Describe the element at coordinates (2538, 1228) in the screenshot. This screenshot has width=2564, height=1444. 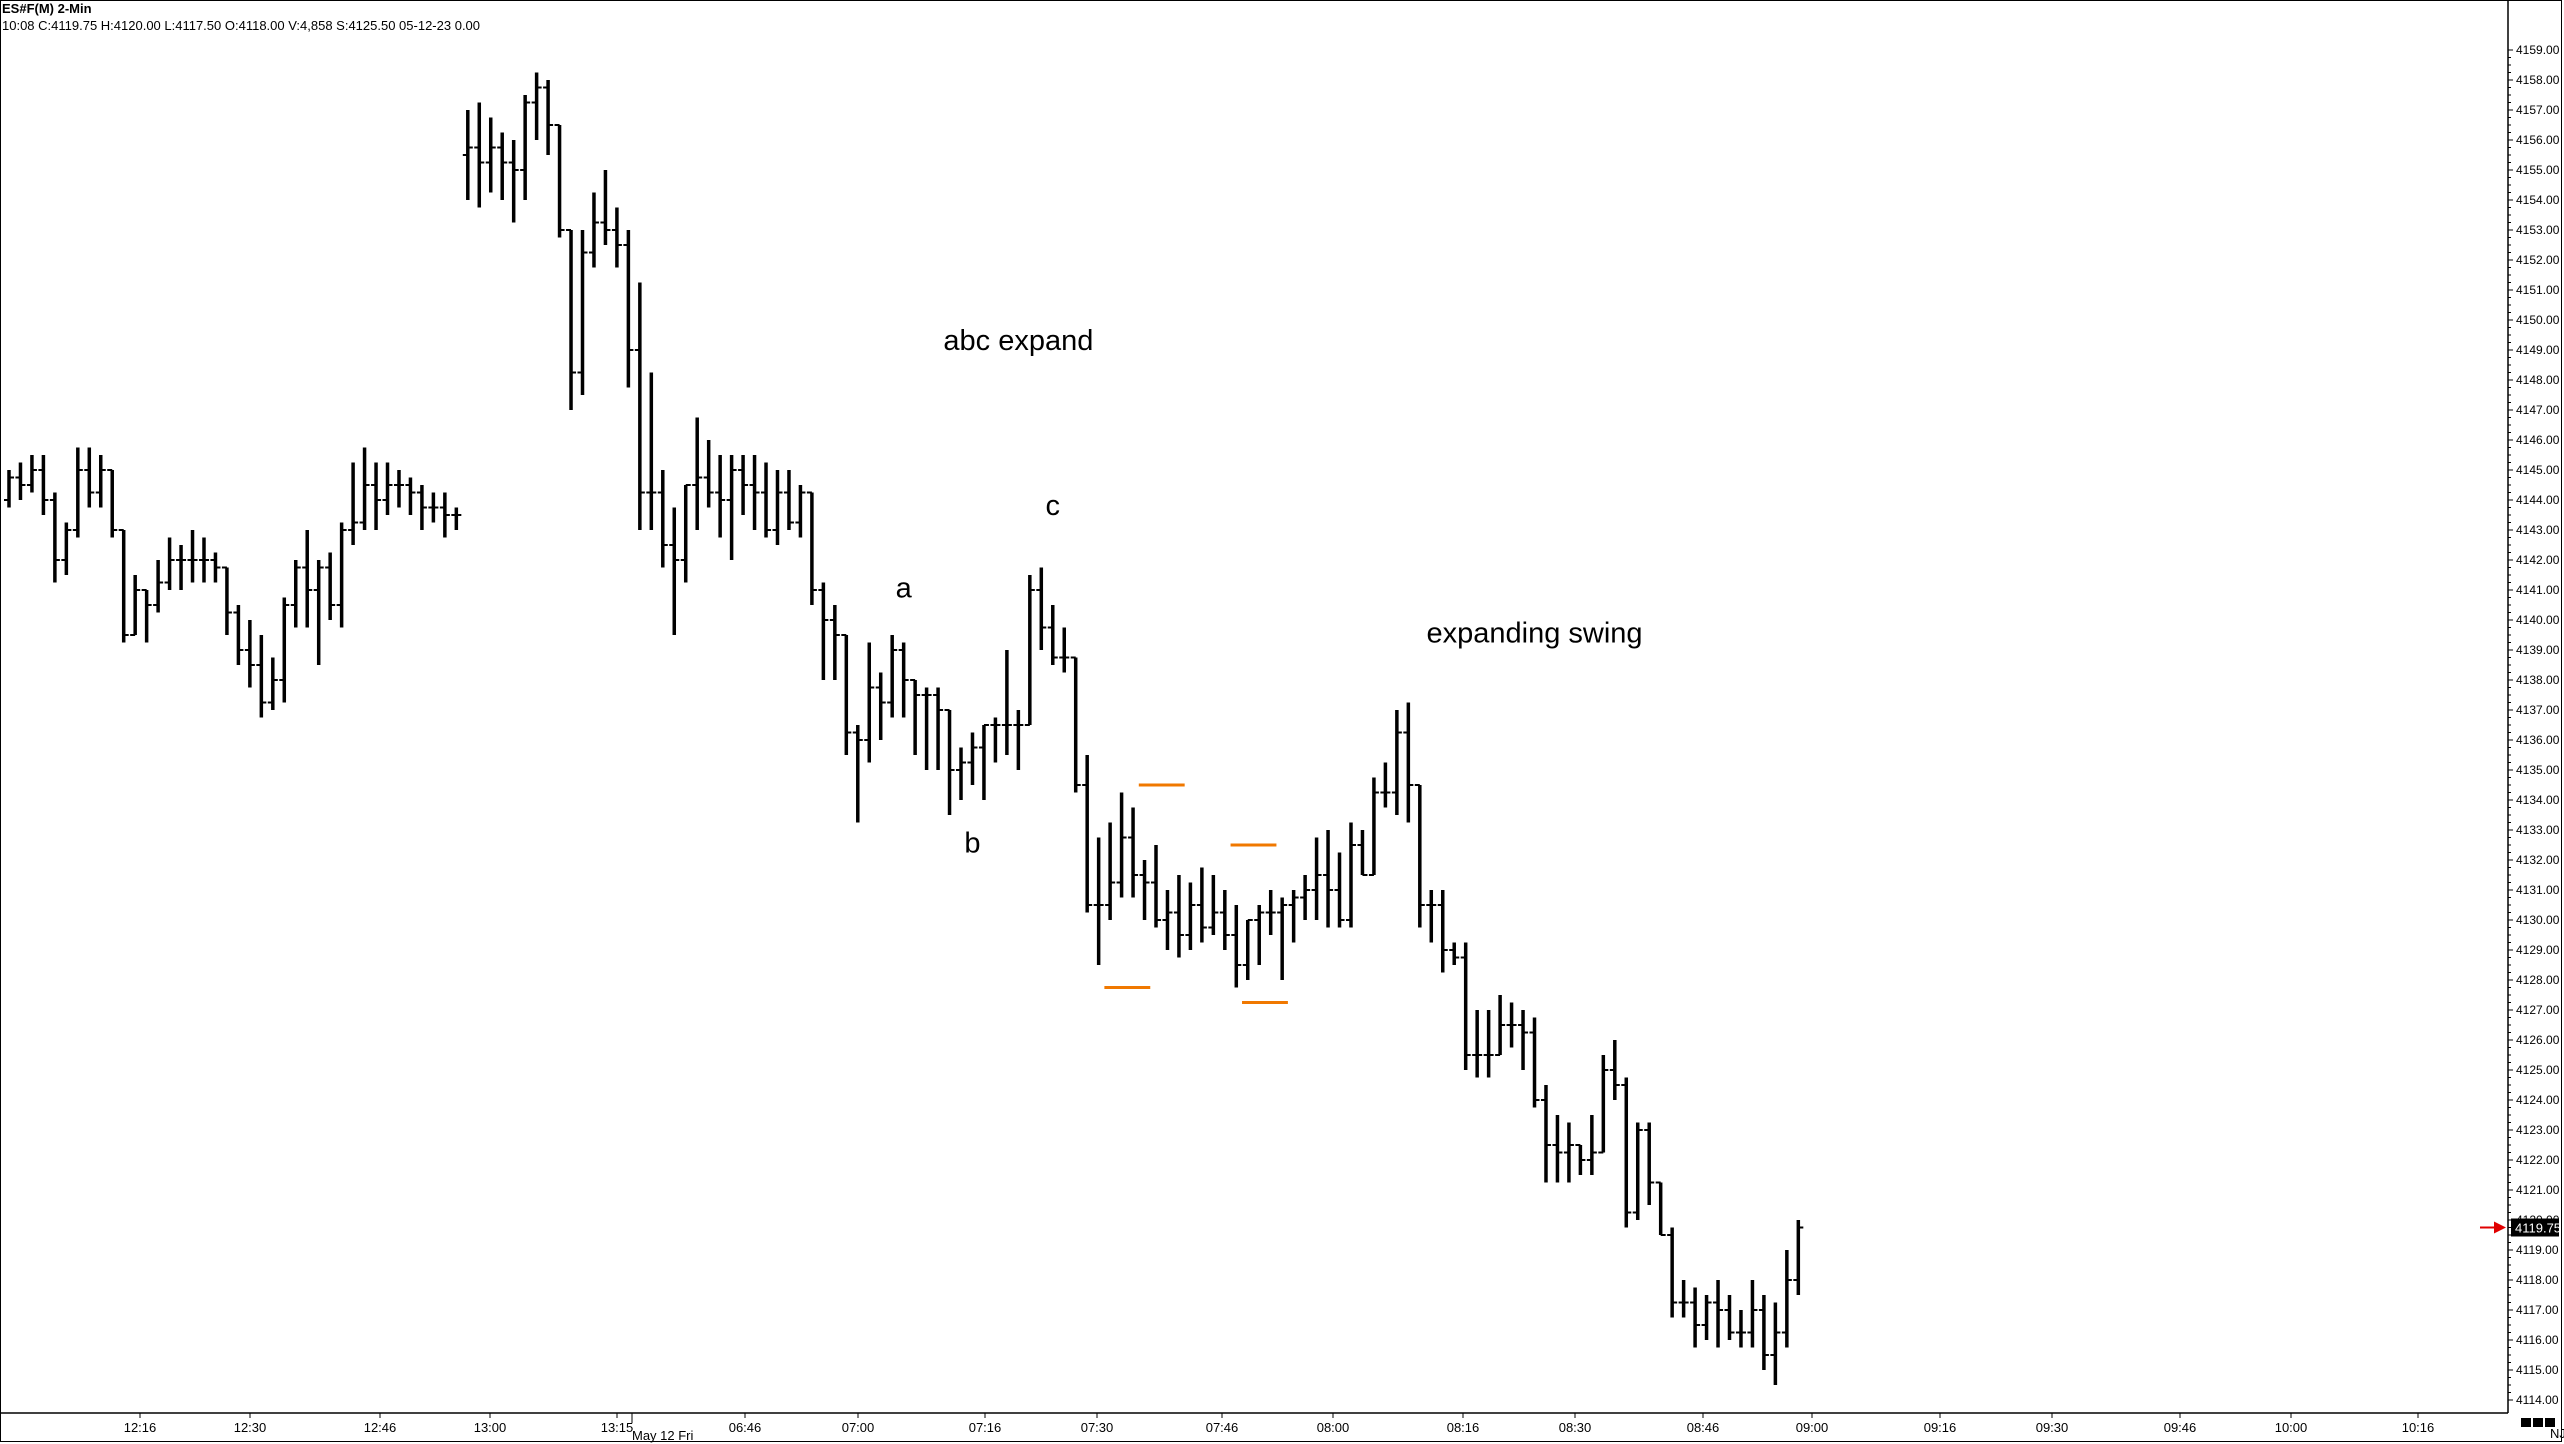
I see `last-price-label: 4119.75` at that location.